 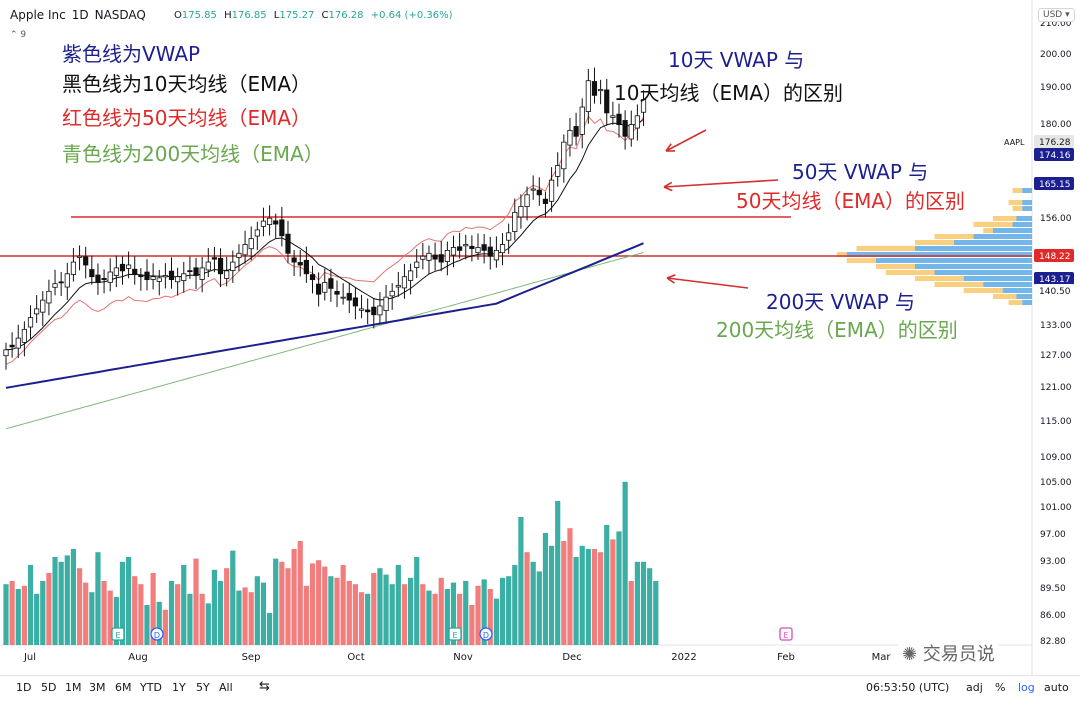 I want to click on event-marker-label: E, so click(x=785, y=635).